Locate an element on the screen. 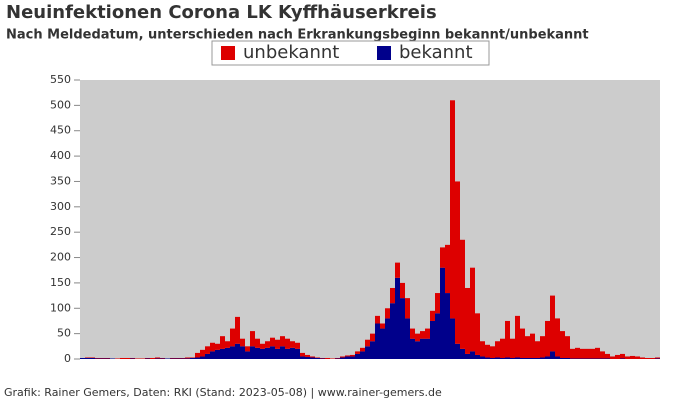 This screenshot has height=400, width=700. y-tick-label: 250 is located at coordinates (60, 231).